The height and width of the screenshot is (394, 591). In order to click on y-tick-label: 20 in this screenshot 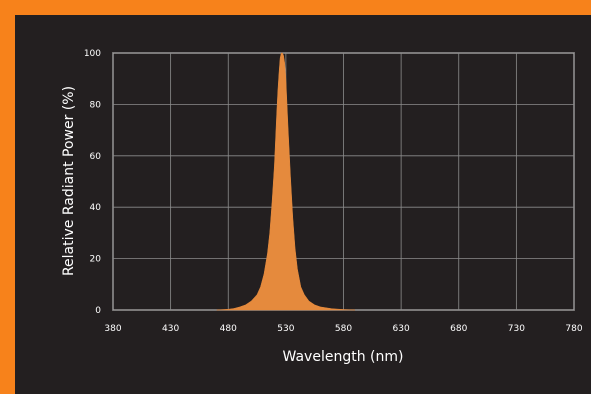, I will do `click(96, 260)`.